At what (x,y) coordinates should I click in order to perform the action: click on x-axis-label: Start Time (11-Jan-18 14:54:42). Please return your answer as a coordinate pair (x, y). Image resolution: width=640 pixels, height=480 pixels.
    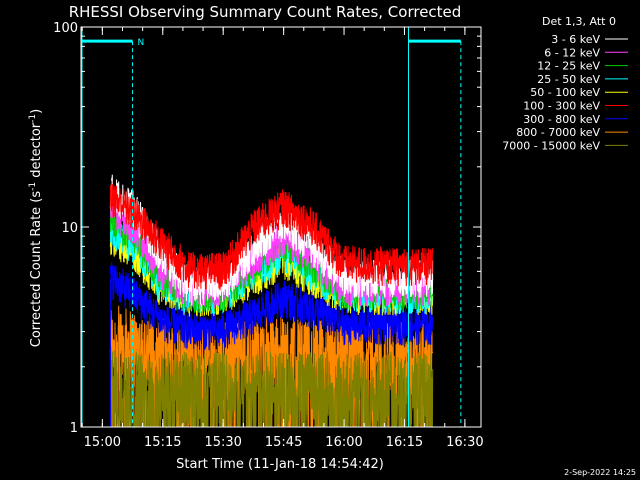
    Looking at the image, I should click on (280, 464).